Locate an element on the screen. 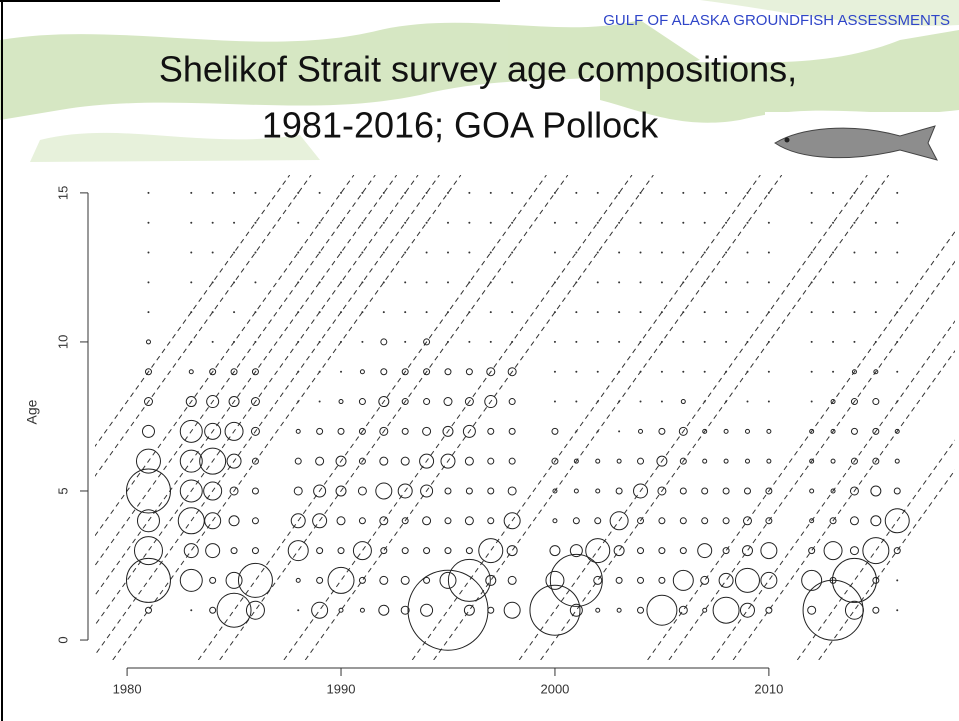 The width and height of the screenshot is (959, 721). y-tick-label: 0 is located at coordinates (62, 639).